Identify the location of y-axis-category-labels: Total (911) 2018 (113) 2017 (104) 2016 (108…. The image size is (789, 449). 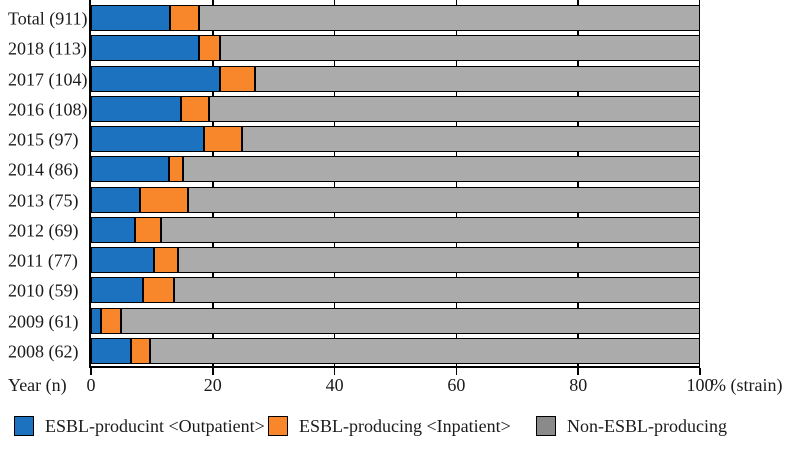
(44, 184).